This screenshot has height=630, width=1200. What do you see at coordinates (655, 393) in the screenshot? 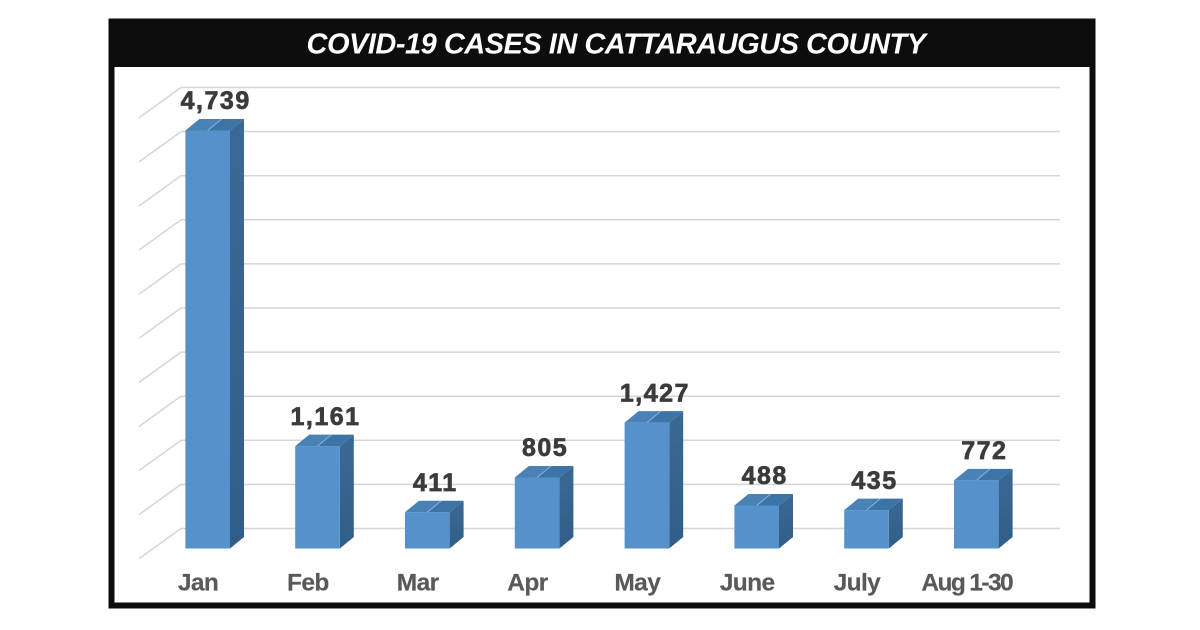
I see `svg-text: 1,427` at bounding box center [655, 393].